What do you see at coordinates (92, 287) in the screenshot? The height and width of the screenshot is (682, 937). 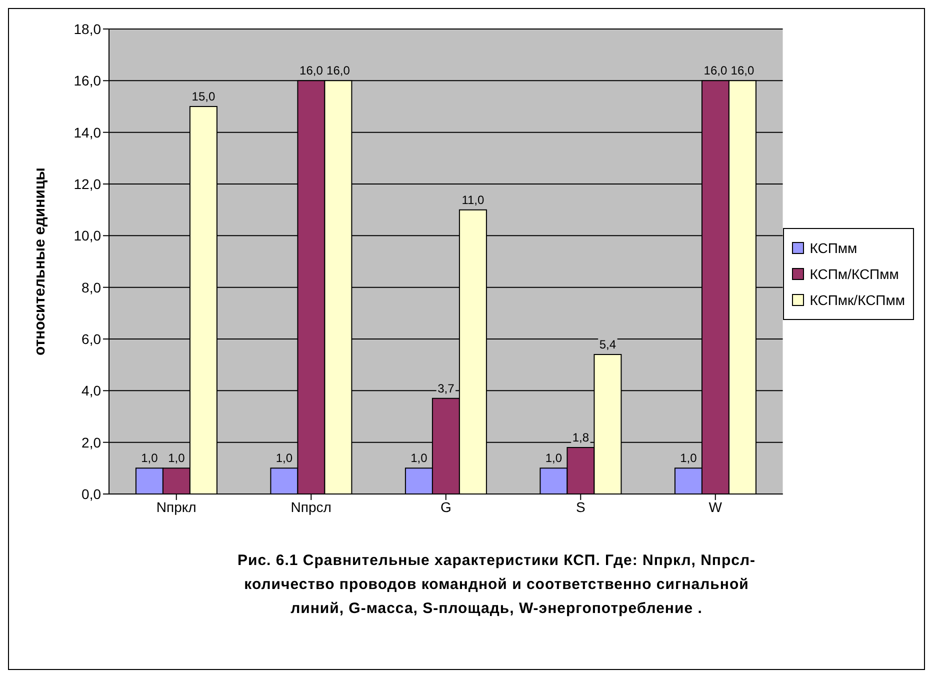 I see `y-tick-label: 8,0` at bounding box center [92, 287].